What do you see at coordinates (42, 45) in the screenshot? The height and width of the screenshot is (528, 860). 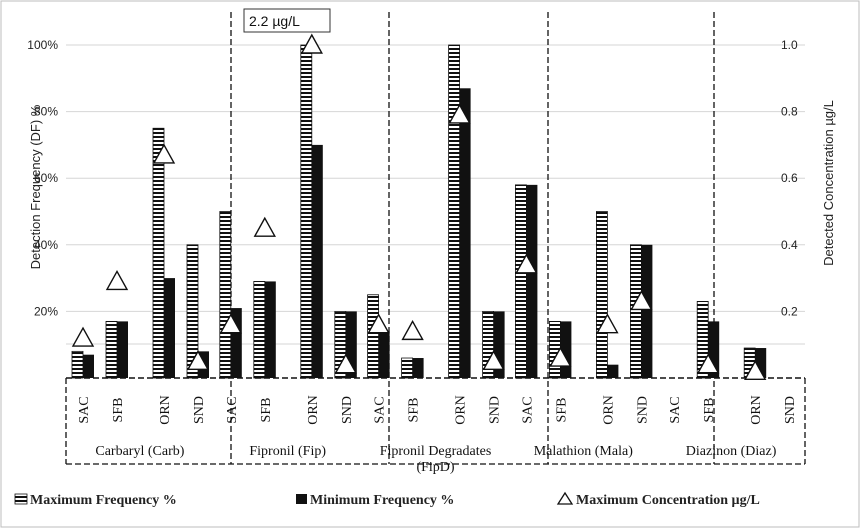 I see `y-left-tick-label: 100%` at bounding box center [42, 45].